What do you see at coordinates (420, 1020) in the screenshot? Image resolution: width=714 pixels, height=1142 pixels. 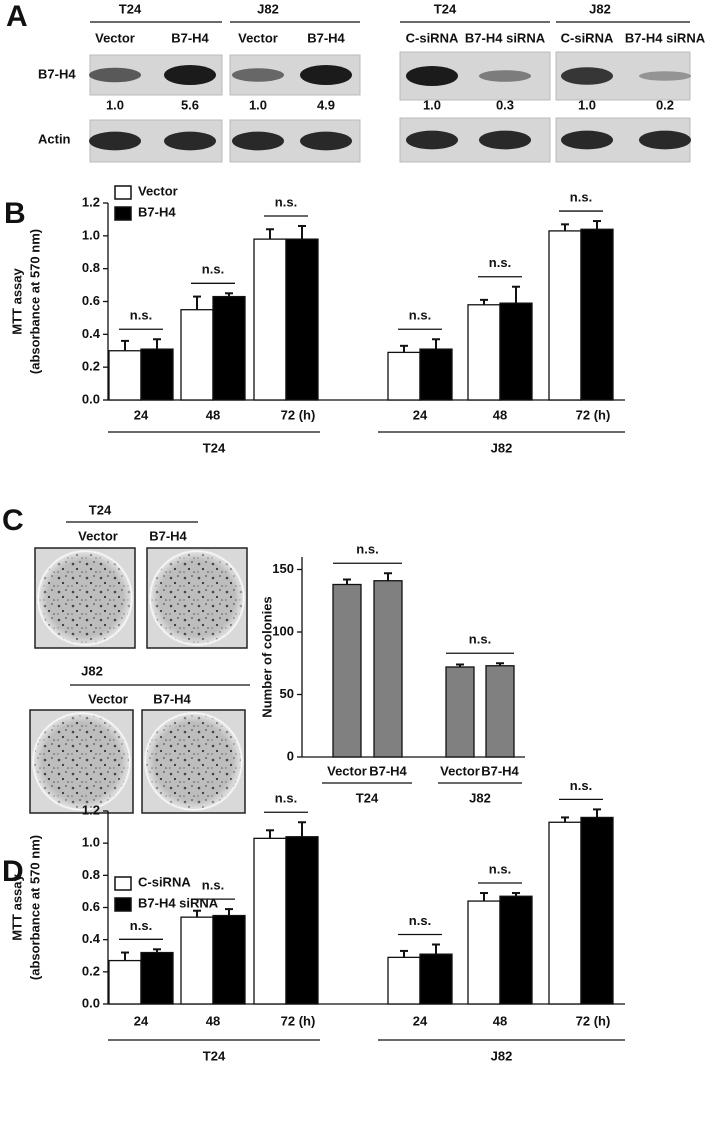 I see `x-tick-label: 24` at bounding box center [420, 1020].